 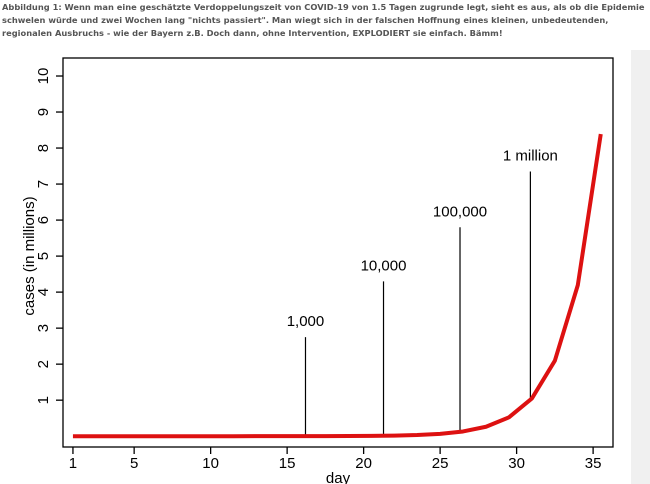 What do you see at coordinates (43, 256) in the screenshot?
I see `y-tick-label: 5` at bounding box center [43, 256].